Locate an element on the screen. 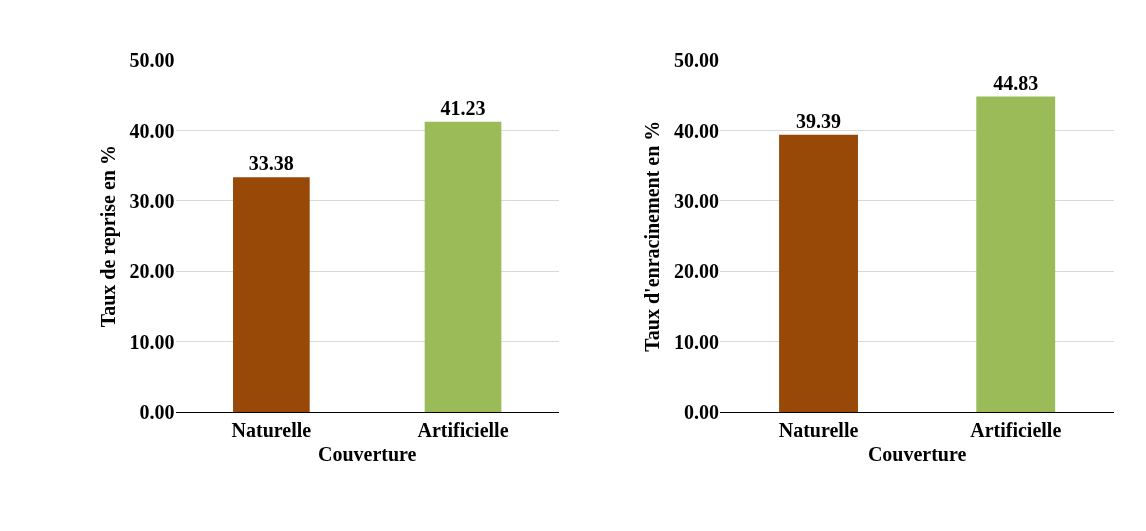  data-label: 44.83 is located at coordinates (1016, 82).